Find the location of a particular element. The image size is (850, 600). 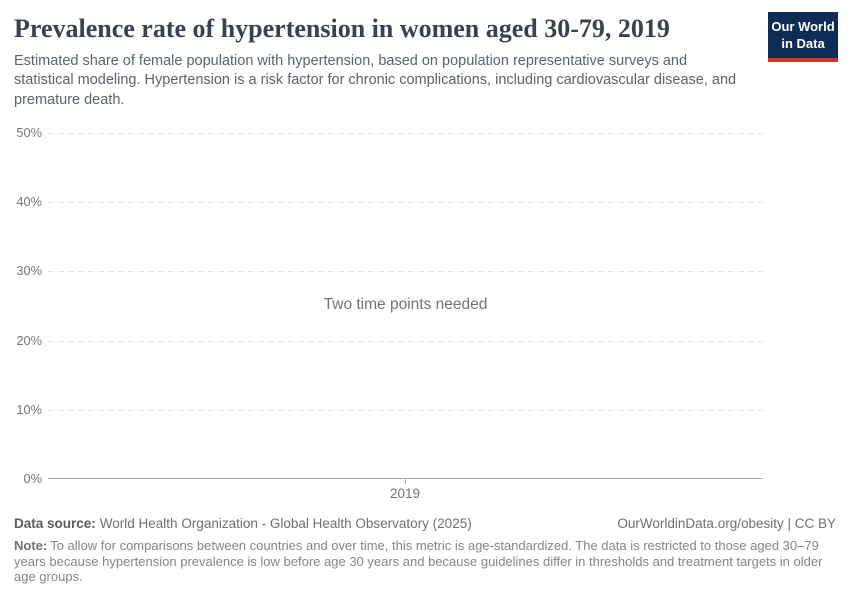

y-axis-tick-label-40: 40% is located at coordinates (29, 201).